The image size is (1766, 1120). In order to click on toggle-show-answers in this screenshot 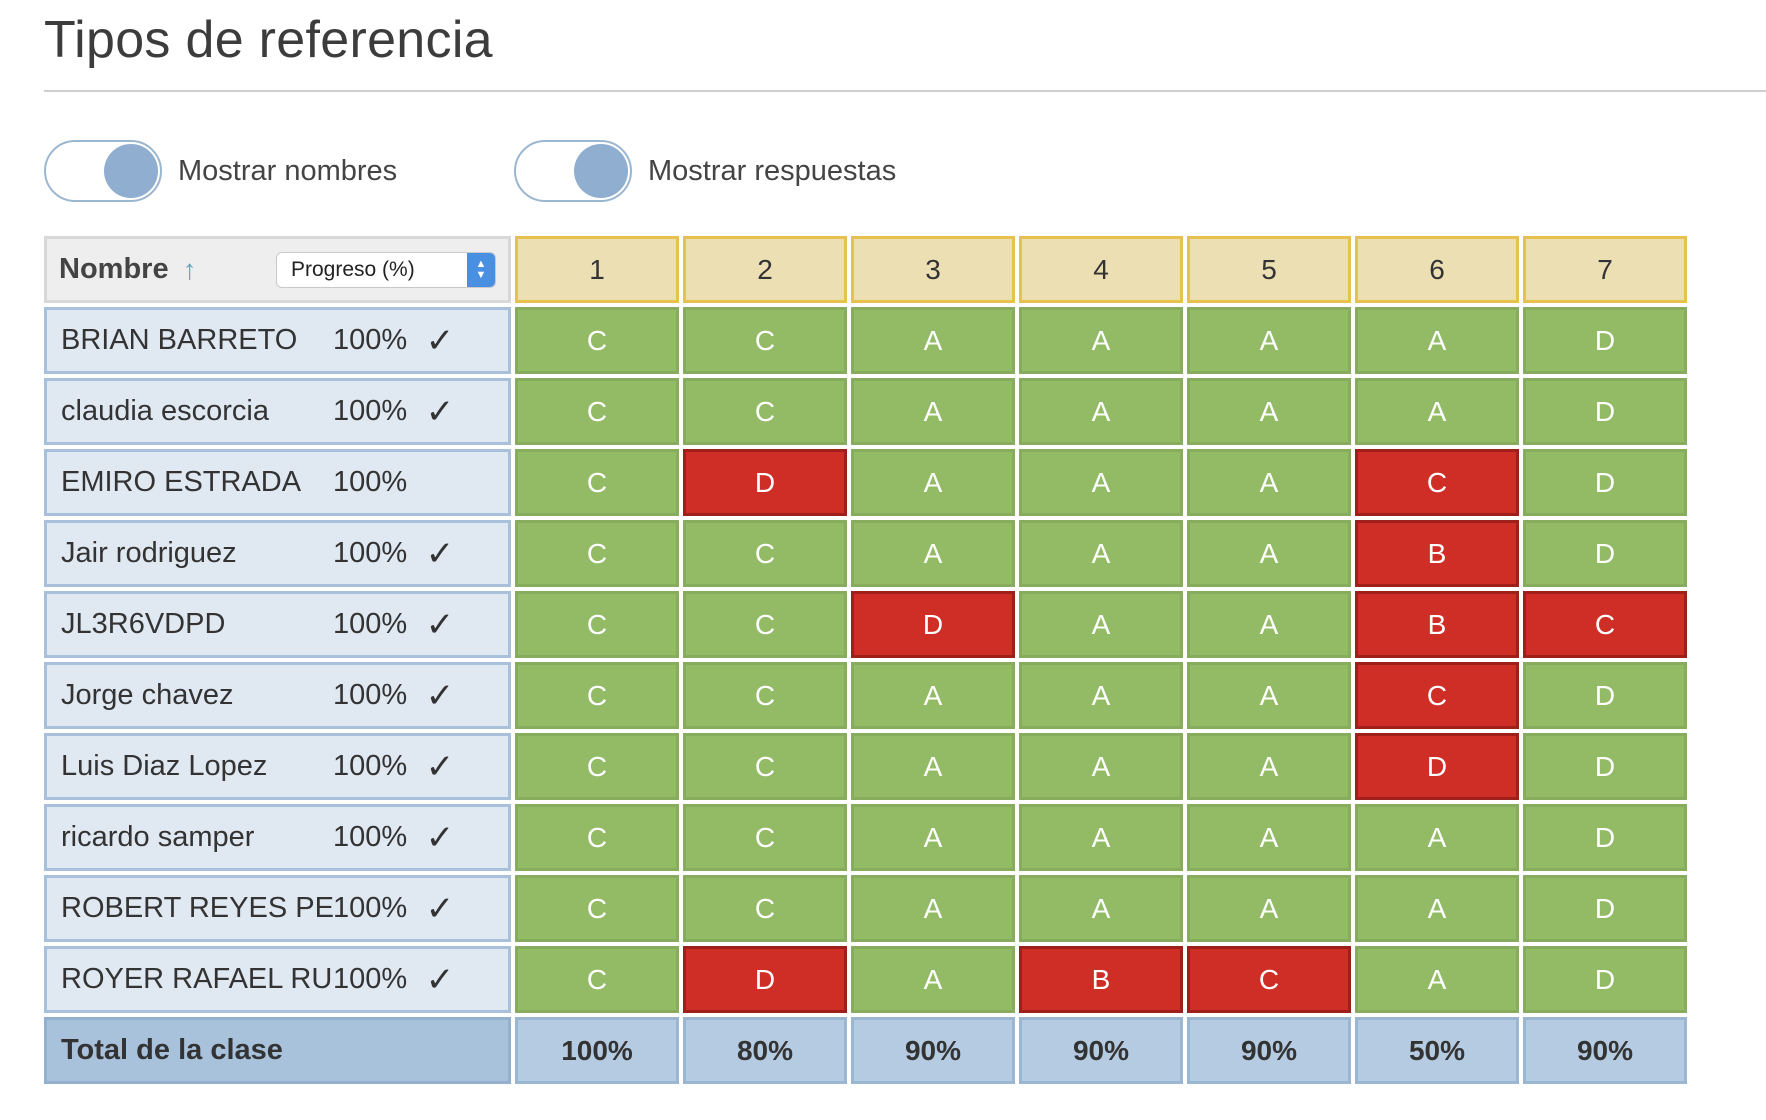, I will do `click(573, 171)`.